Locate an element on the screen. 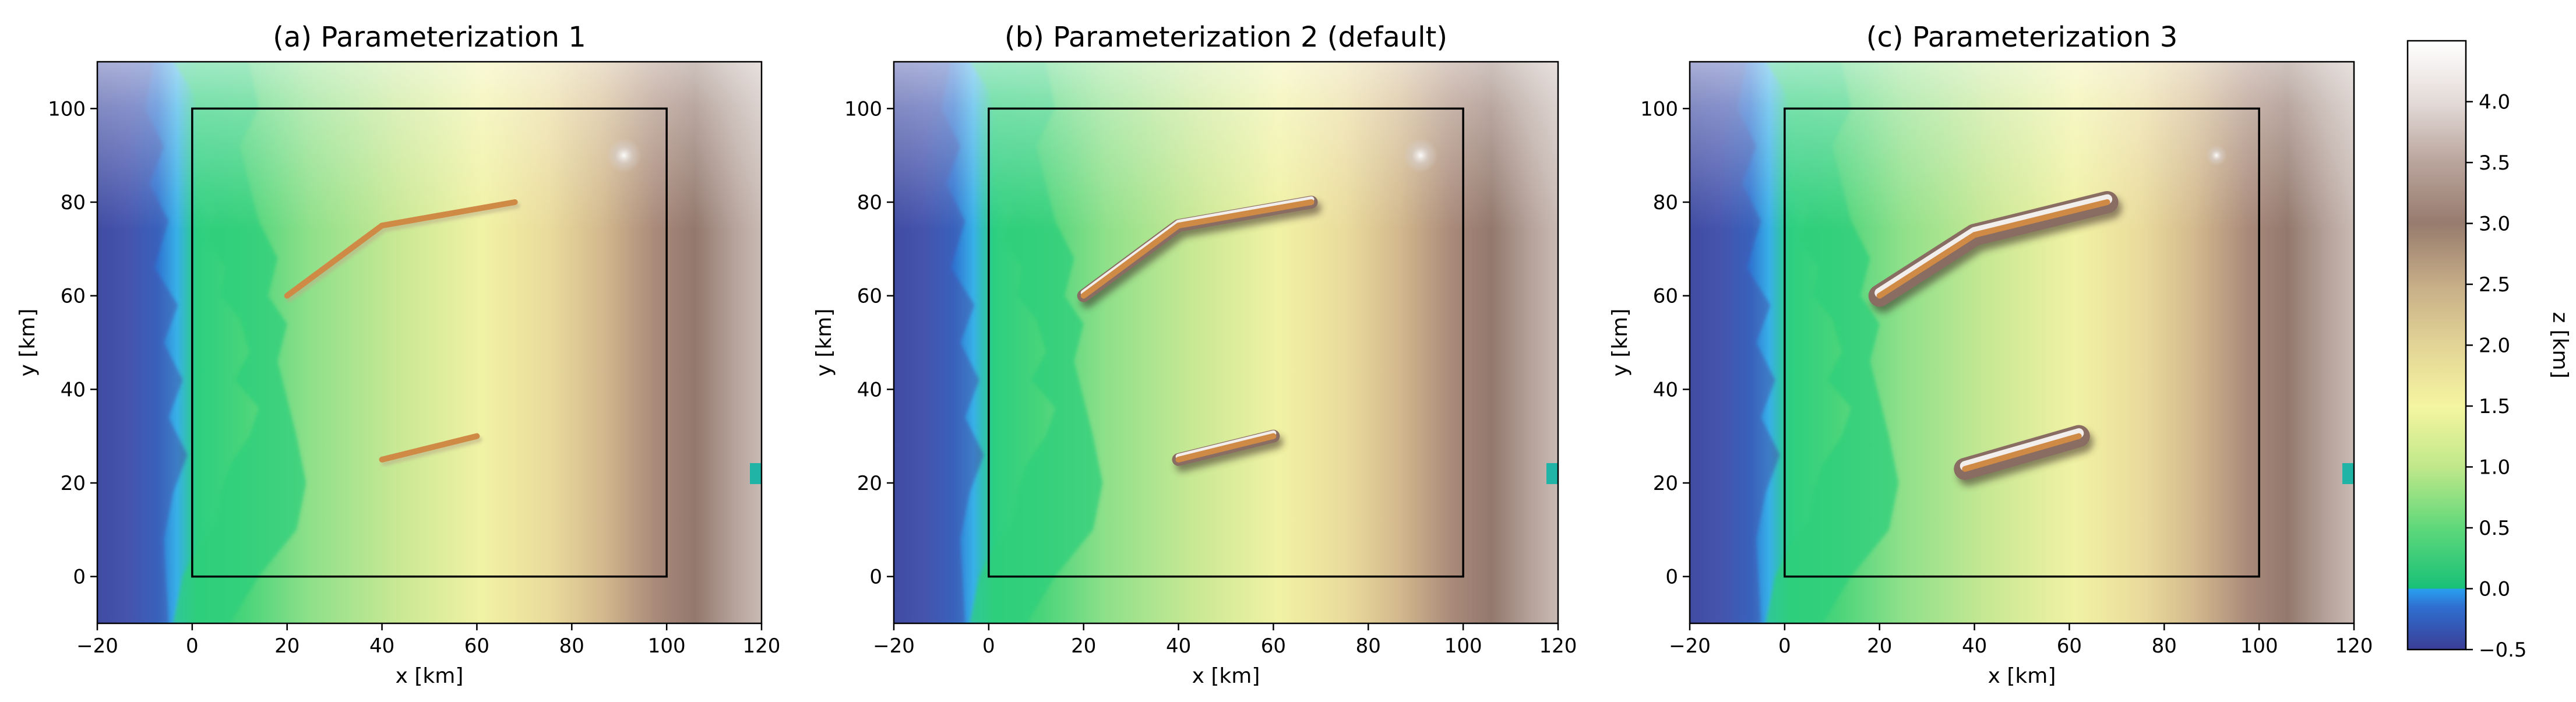 Image resolution: width=2576 pixels, height=702 pixels. colorbar-tick-label: 3.0 is located at coordinates (2494, 224).